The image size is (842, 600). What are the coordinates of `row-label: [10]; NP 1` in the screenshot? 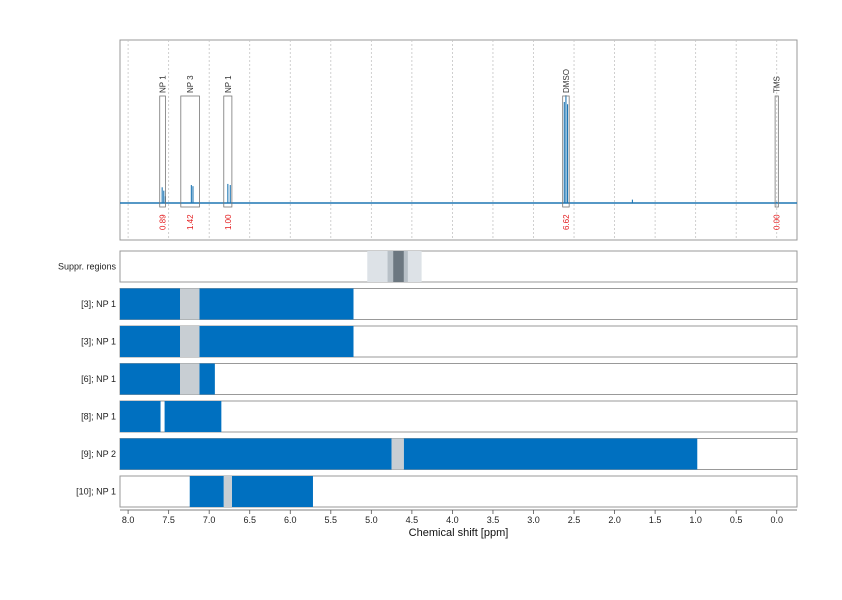 It's located at (96, 492).